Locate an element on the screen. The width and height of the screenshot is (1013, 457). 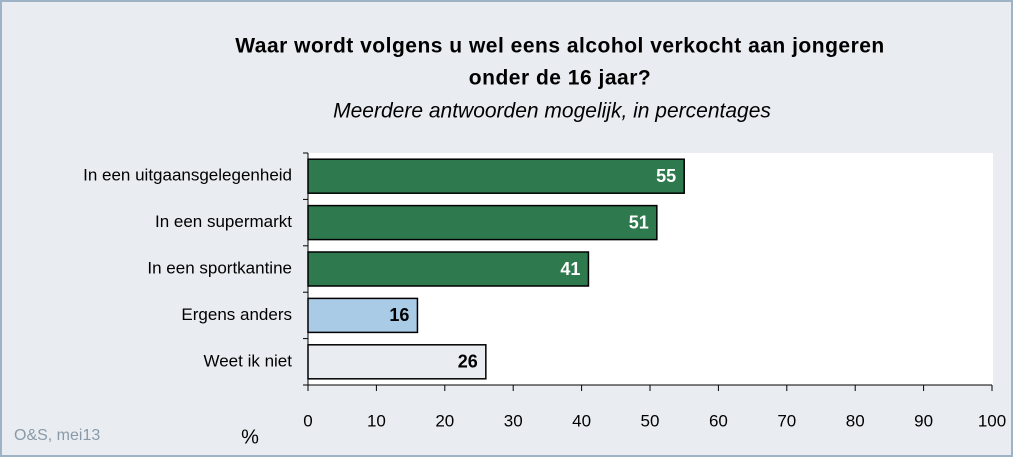
x-tick-label: 0 is located at coordinates (307, 420).